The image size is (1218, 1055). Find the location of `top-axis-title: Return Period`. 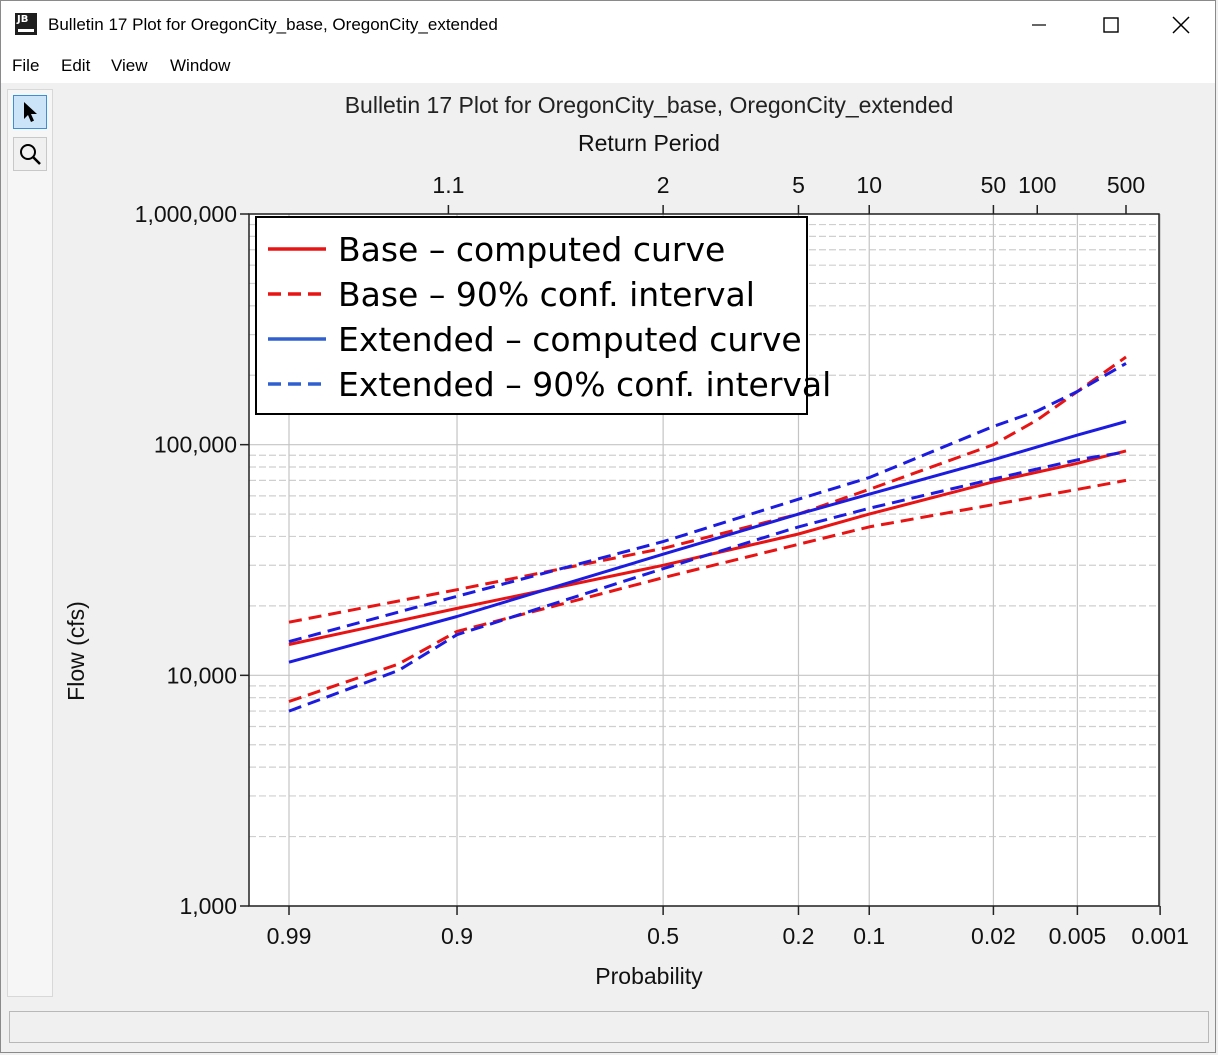

top-axis-title: Return Period is located at coordinates (649, 143).